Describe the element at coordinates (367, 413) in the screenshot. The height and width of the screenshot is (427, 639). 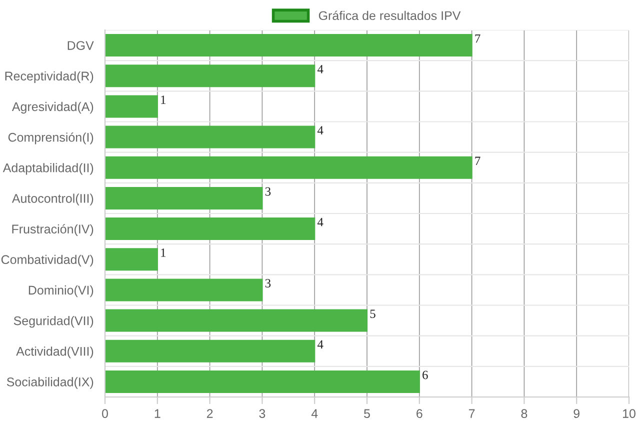
I see `x-tick-label: 5` at that location.